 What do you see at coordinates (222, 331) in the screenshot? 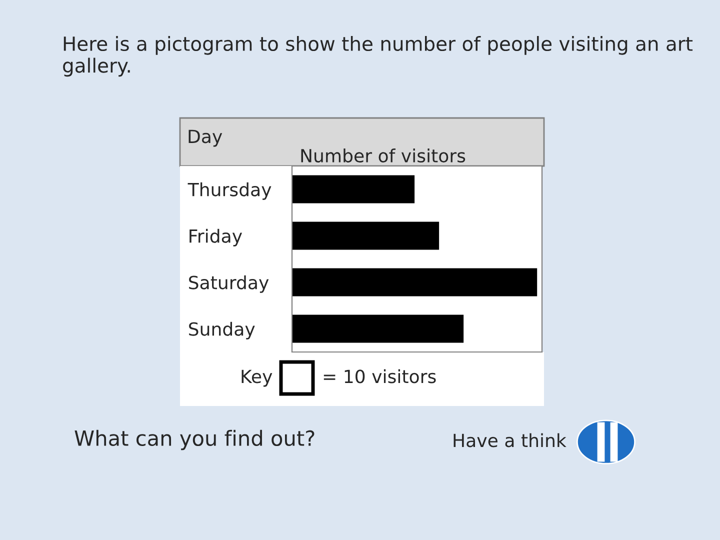
I see `y-tick-label: Sunday` at bounding box center [222, 331].